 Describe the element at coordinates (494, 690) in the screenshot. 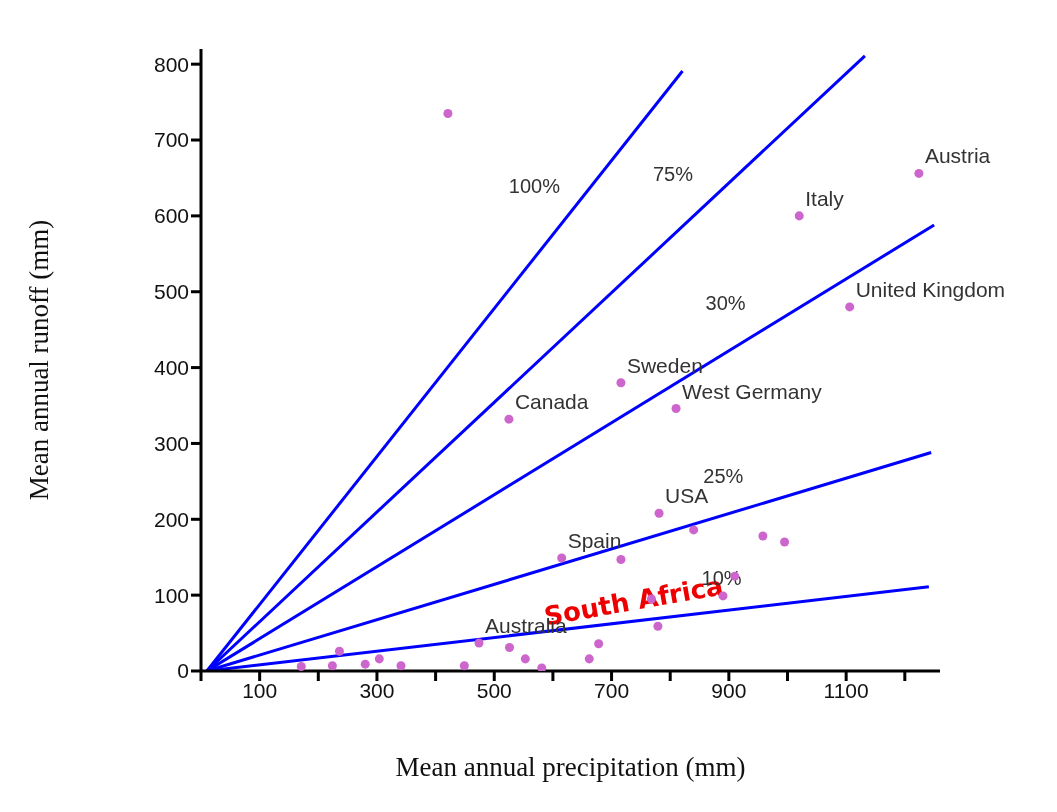

I see `x-tick-label: 500` at that location.